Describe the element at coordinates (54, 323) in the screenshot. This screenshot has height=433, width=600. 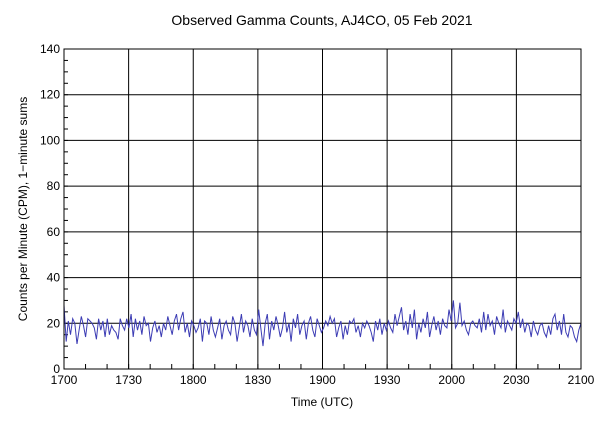
I see `y-tick-label: 20` at that location.